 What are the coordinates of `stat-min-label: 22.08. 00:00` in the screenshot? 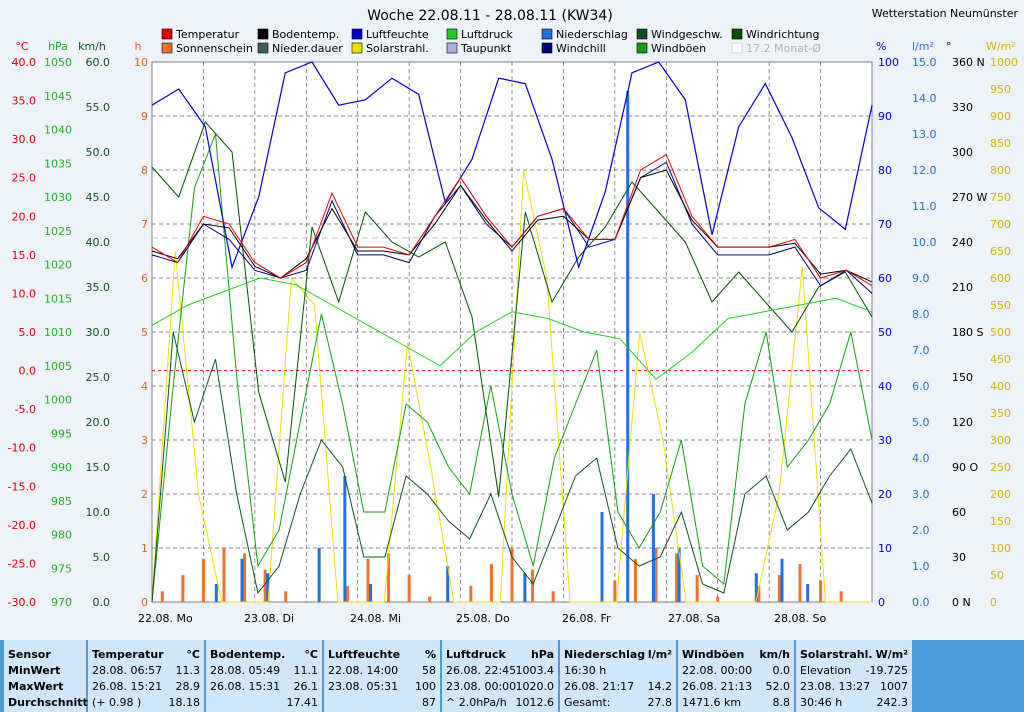 It's located at (717, 670).